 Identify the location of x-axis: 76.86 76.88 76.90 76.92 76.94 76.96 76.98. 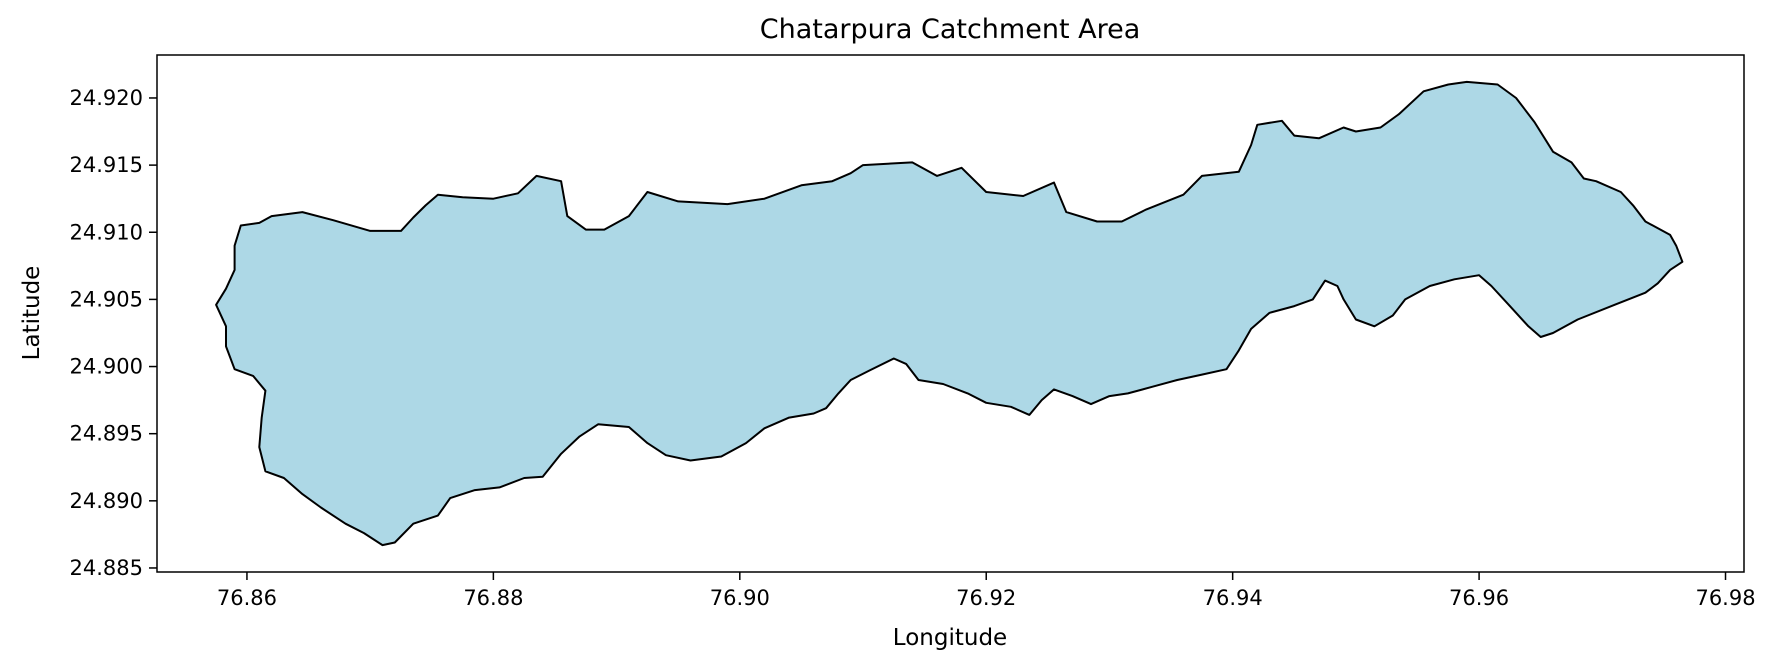
(986, 591).